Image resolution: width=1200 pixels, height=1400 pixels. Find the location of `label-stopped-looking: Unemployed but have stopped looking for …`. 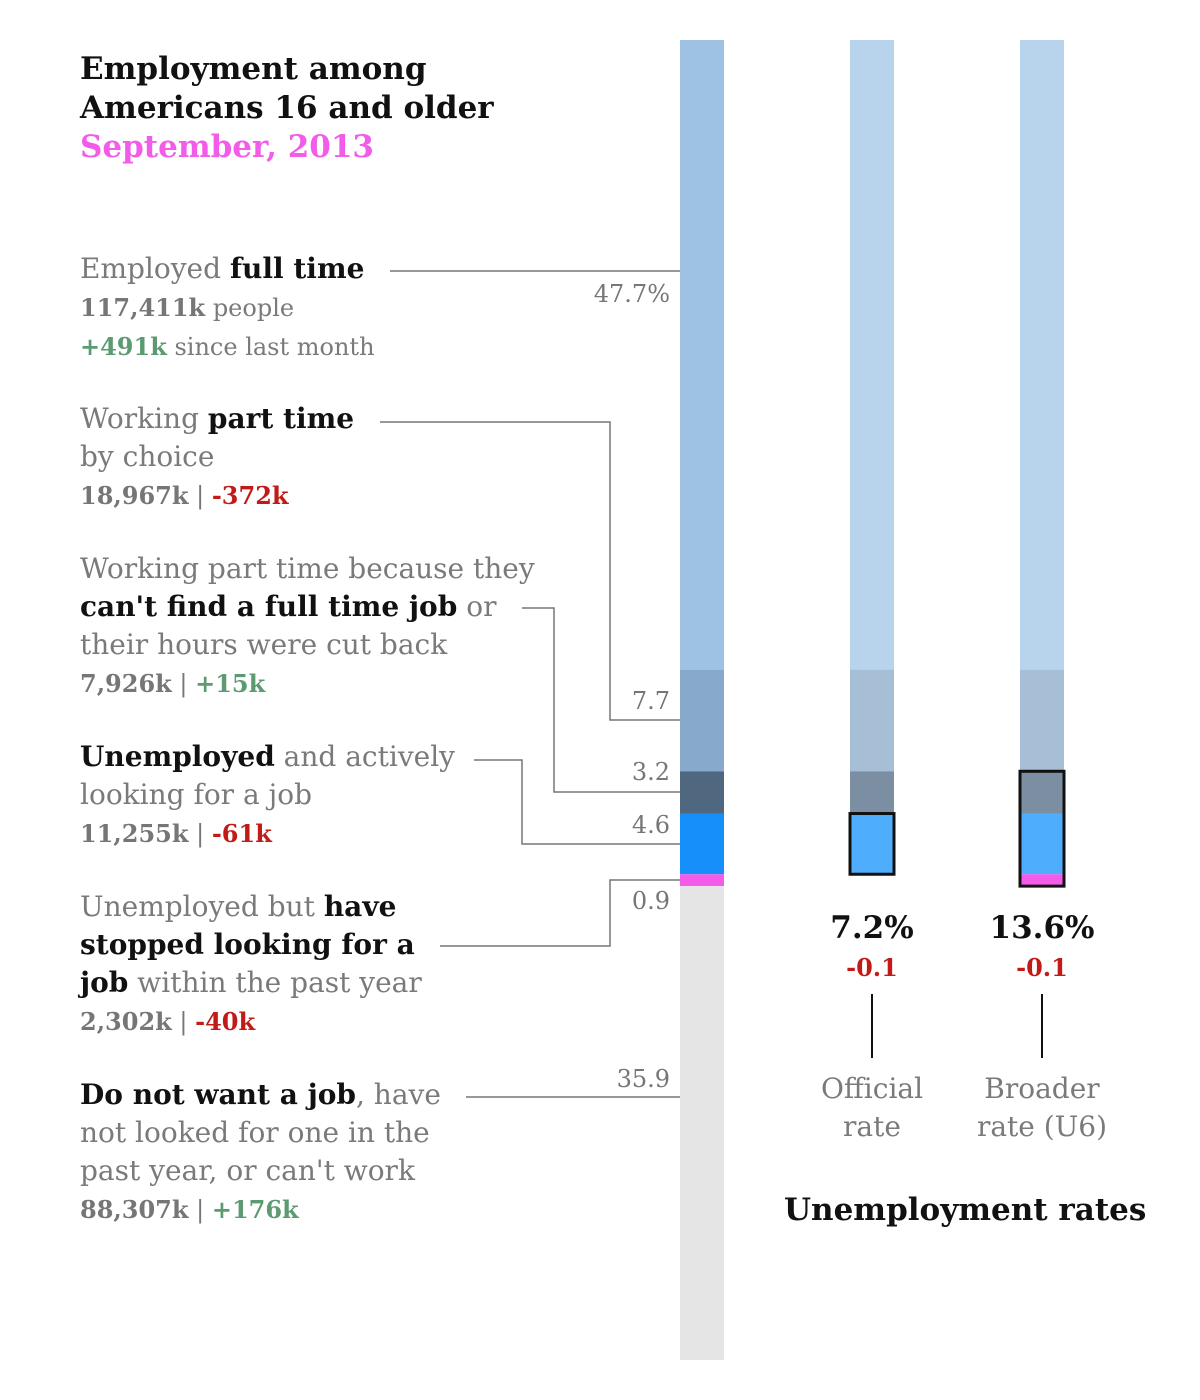

label-stopped-looking: Unemployed but have stopped looking for … is located at coordinates (251, 963).